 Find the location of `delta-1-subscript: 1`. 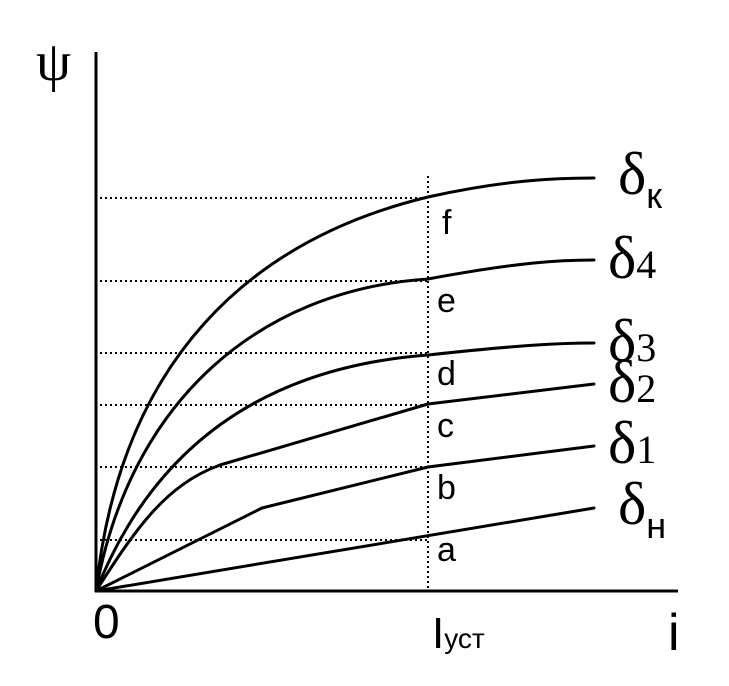

delta-1-subscript: 1 is located at coordinates (646, 449).